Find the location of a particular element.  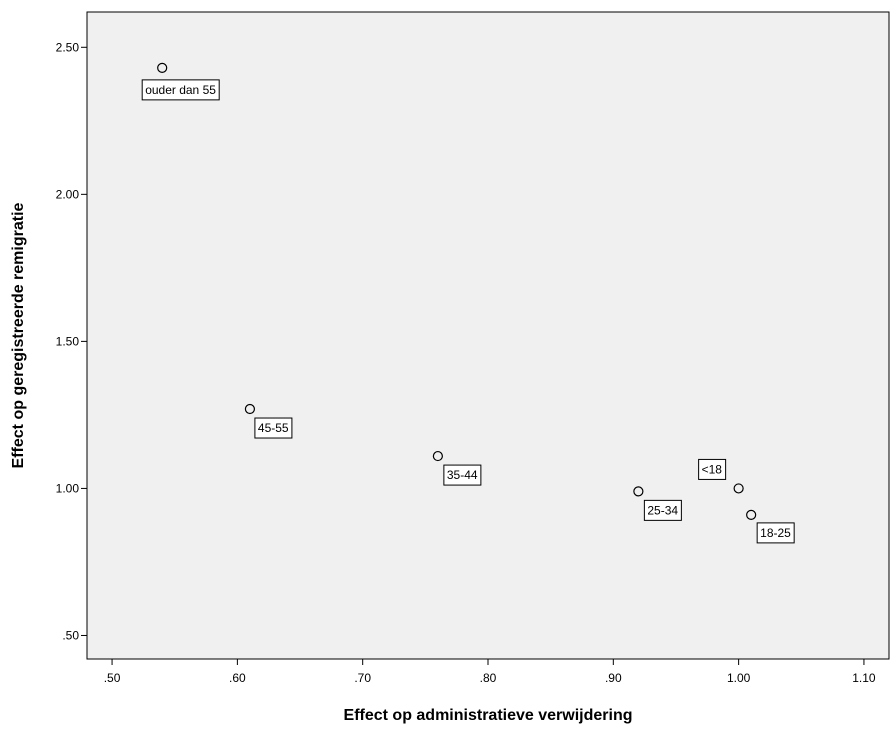

point-label: 18-25 is located at coordinates (775, 533).